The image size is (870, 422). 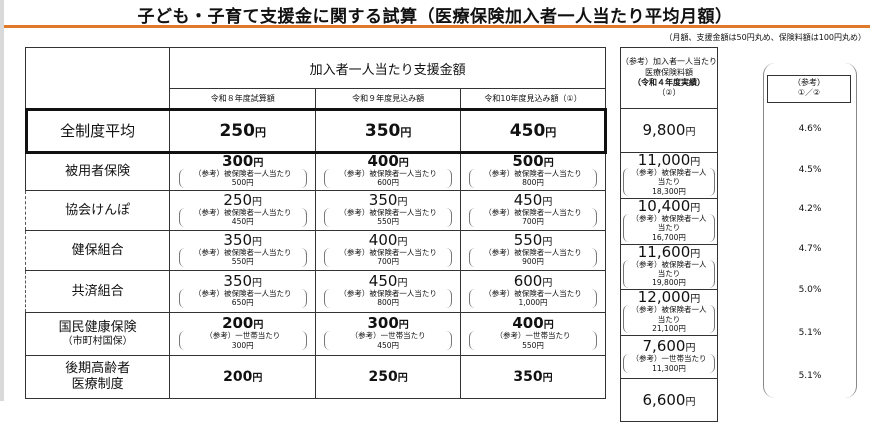 What do you see at coordinates (669, 160) in the screenshot?
I see `ref-amount: 11,000円` at bounding box center [669, 160].